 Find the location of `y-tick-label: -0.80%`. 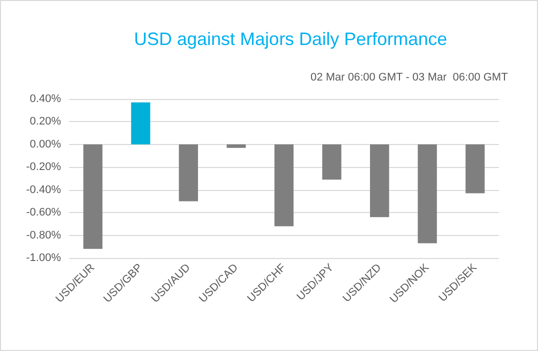

y-tick-label: -0.80% is located at coordinates (44, 235).